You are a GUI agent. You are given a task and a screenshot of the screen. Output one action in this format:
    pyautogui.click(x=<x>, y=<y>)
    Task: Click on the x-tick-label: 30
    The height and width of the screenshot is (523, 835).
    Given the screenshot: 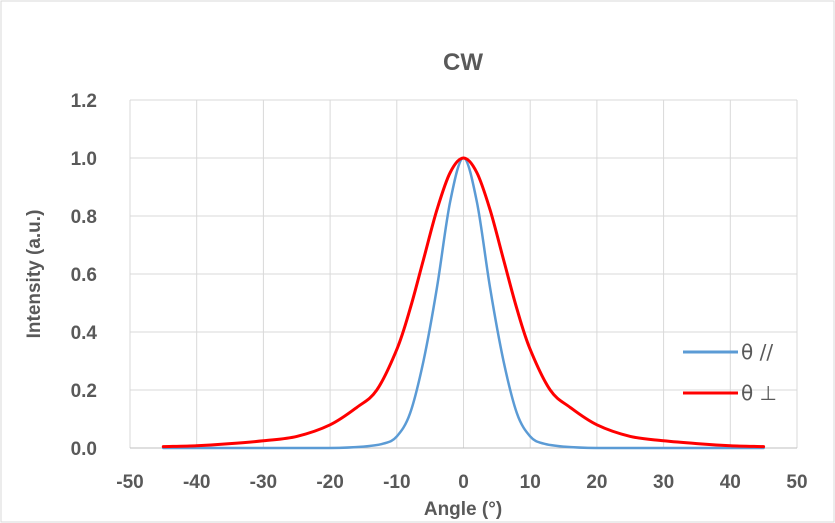 What is the action you would take?
    pyautogui.click(x=663, y=482)
    